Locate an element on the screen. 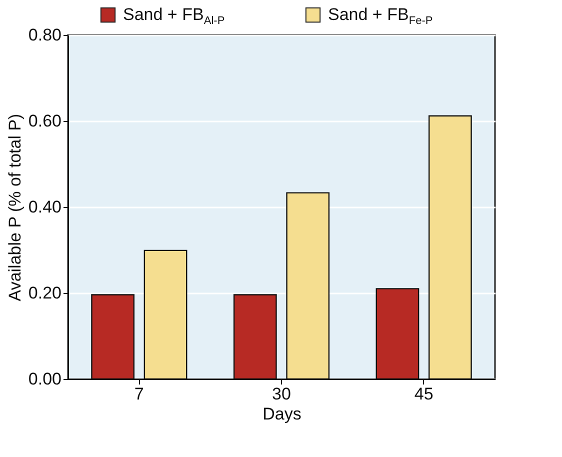 Image resolution: width=562 pixels, height=457 pixels. x-tick-label: 7 is located at coordinates (139, 394).